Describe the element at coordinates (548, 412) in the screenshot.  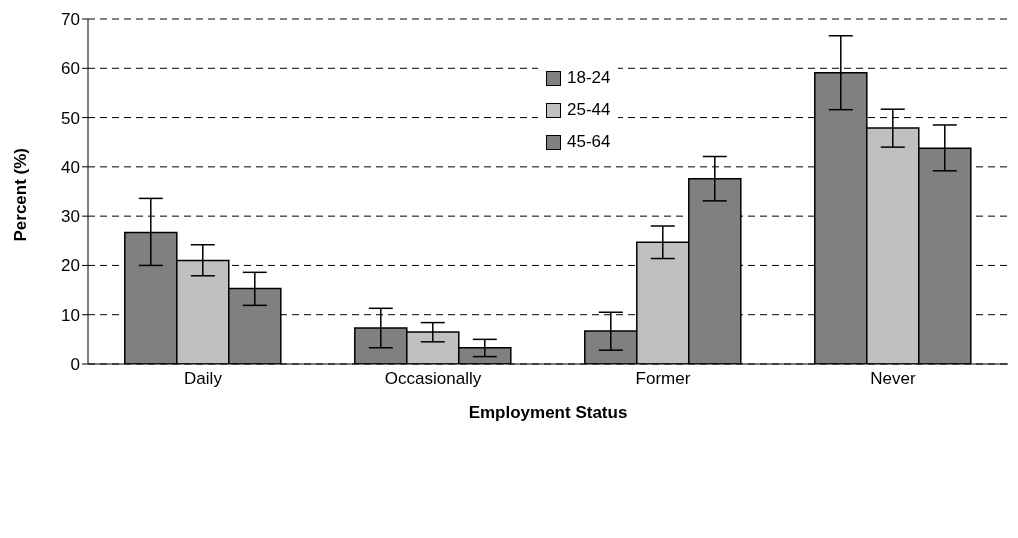
I see `x-axis-title: Employment Status` at that location.